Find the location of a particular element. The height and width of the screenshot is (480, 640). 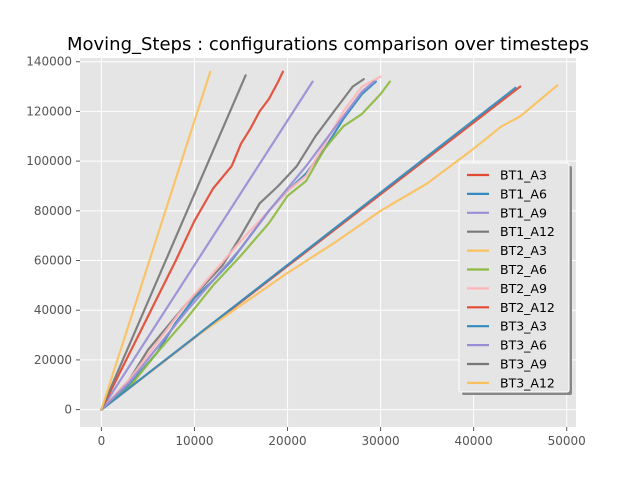

legend-label: BT1_A3 is located at coordinates (523, 175).